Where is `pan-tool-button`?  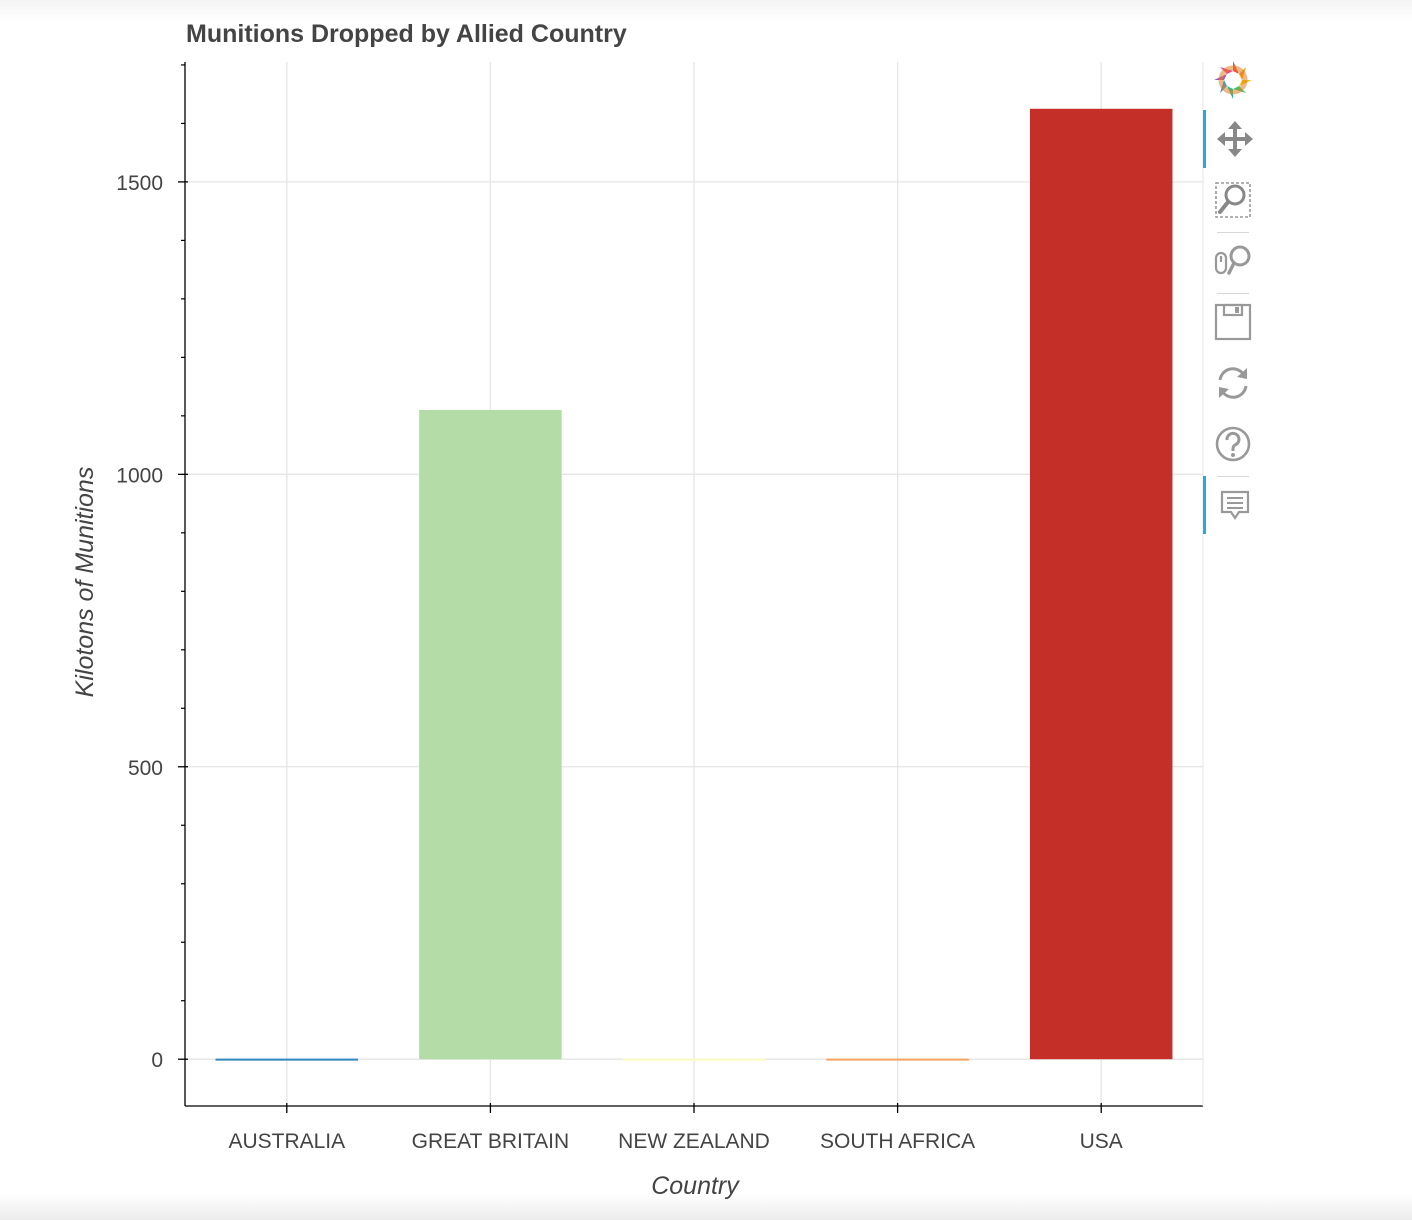
pan-tool-button is located at coordinates (1233, 139).